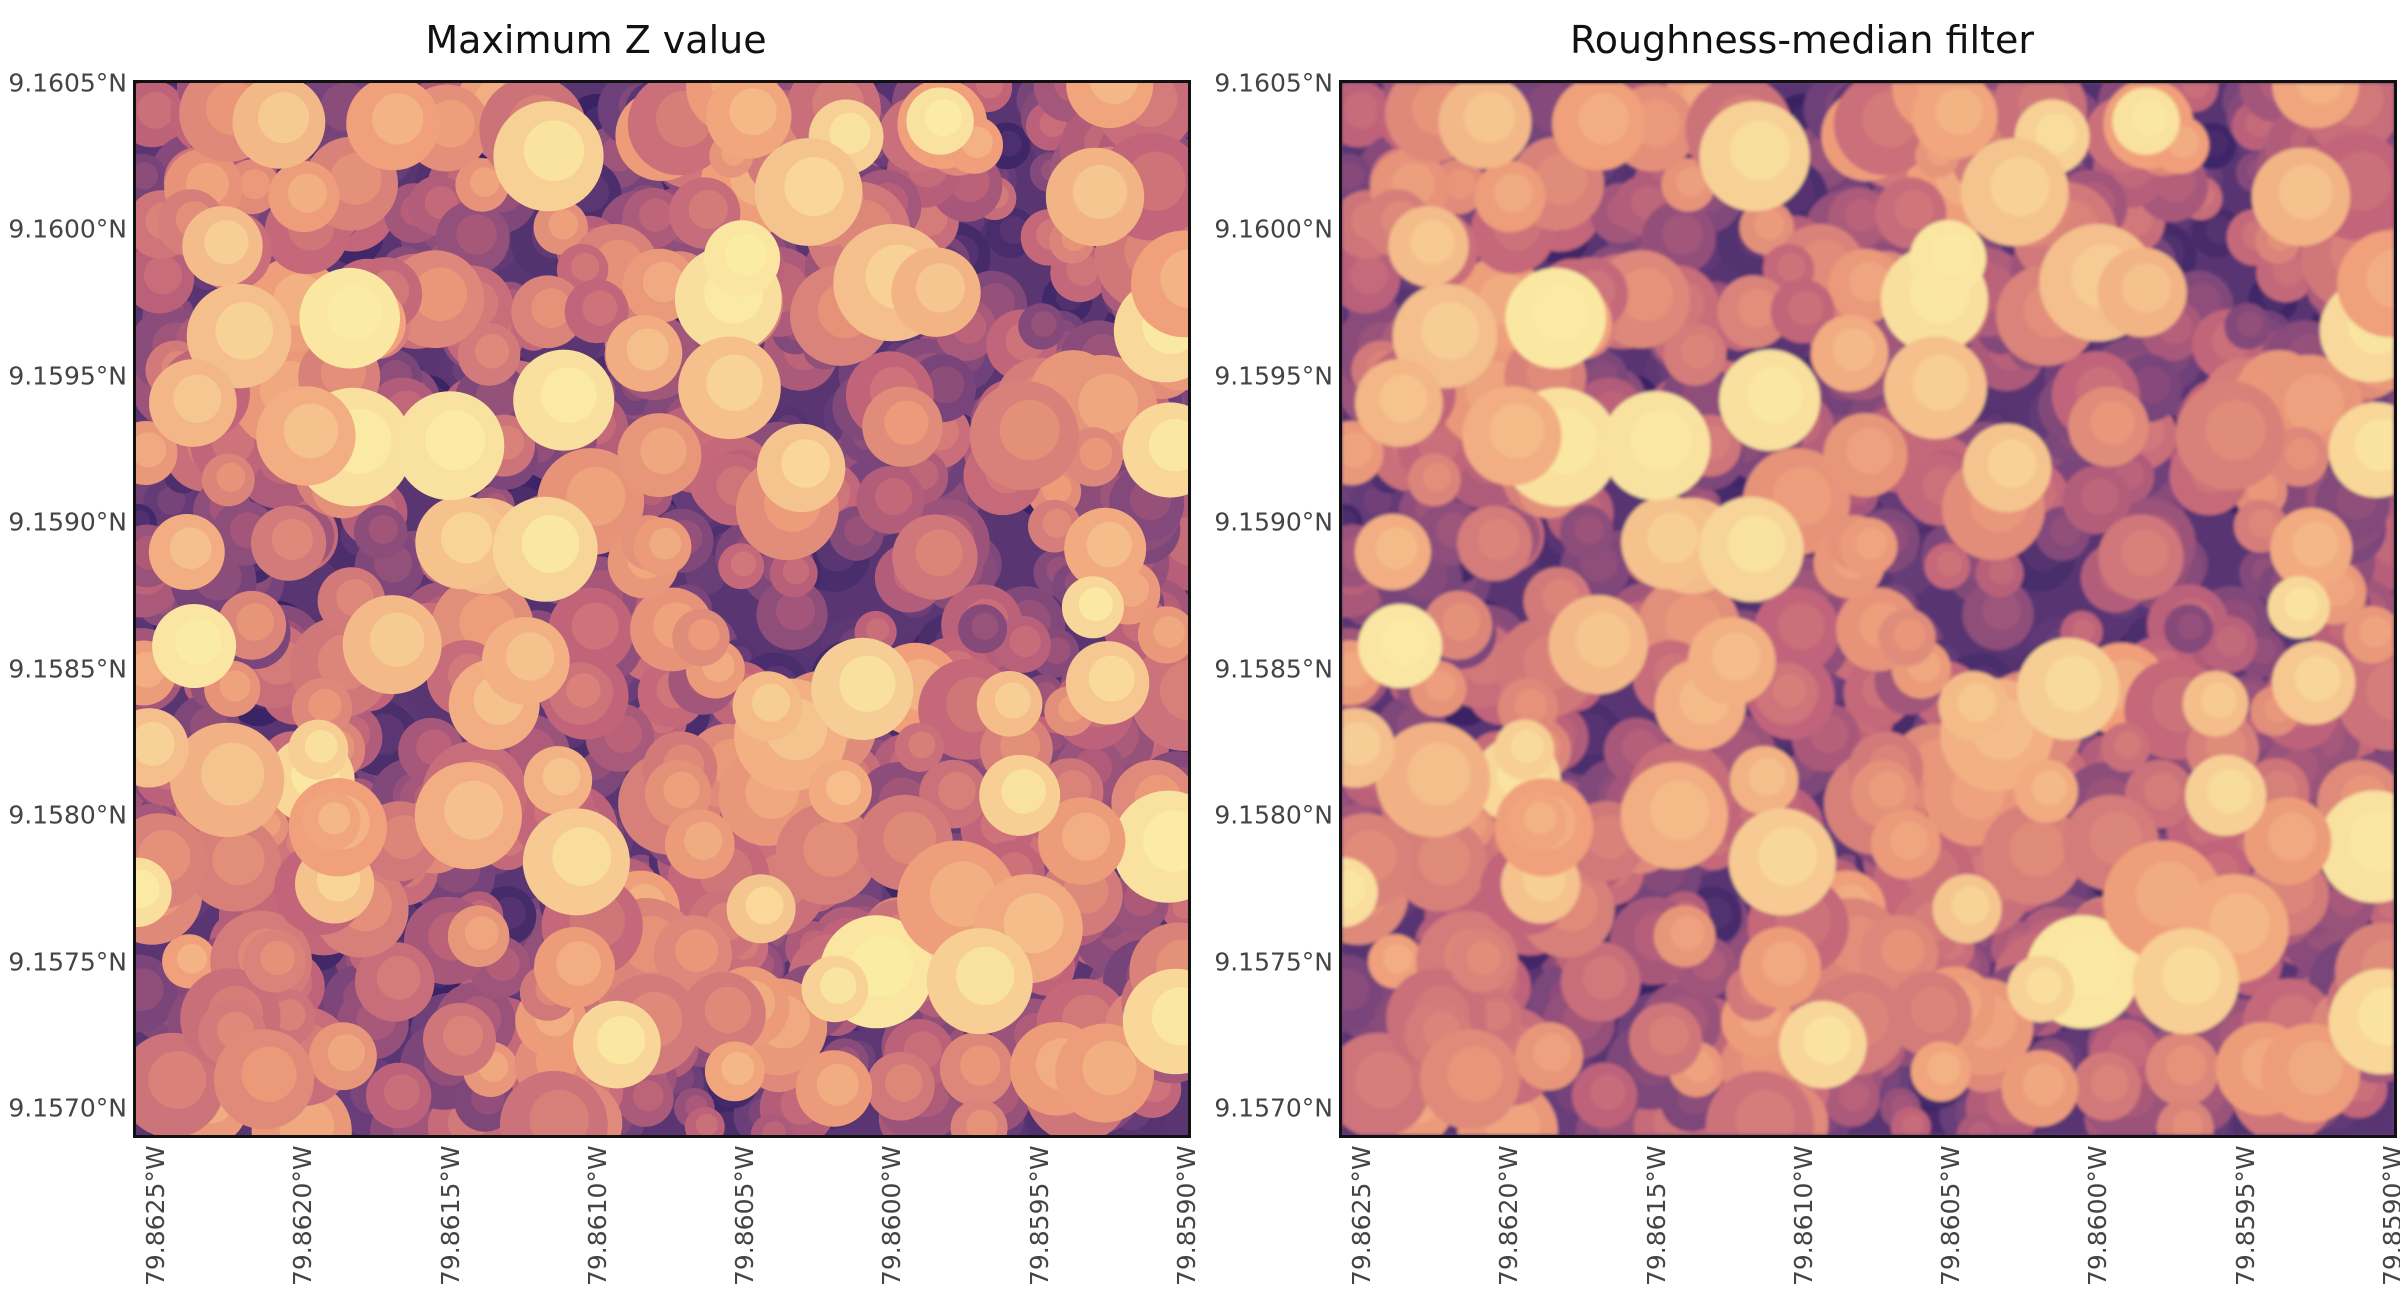  What do you see at coordinates (67, 1108) in the screenshot?
I see `latitude-tick-label: 9.1570°N` at bounding box center [67, 1108].